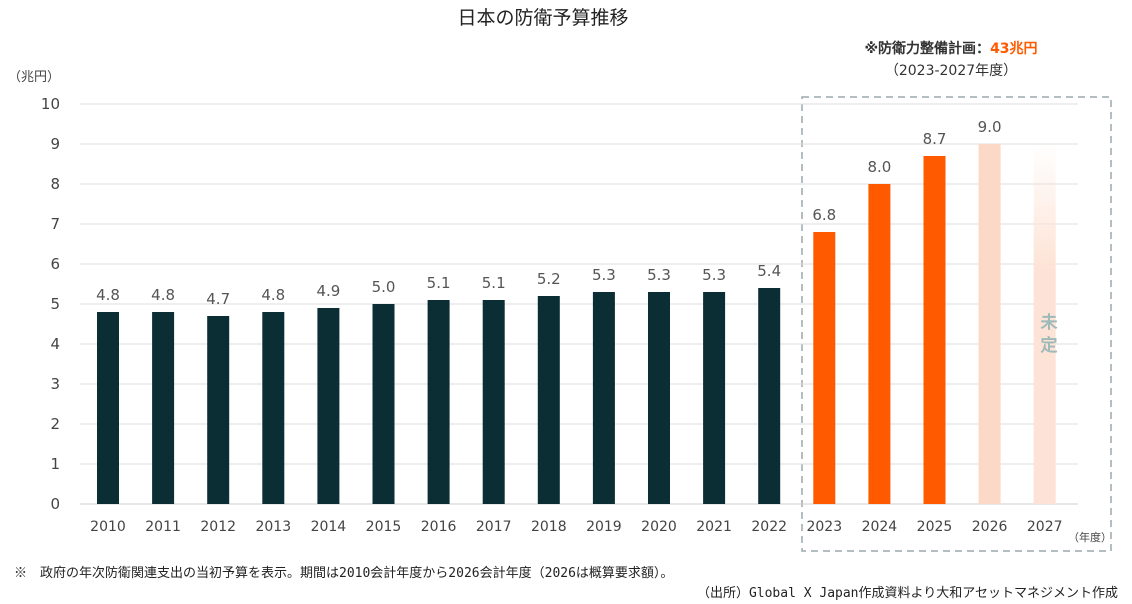 The width and height of the screenshot is (1132, 604). What do you see at coordinates (34, 77) in the screenshot?
I see `y-axis-unit-label: （兆円）` at bounding box center [34, 77].